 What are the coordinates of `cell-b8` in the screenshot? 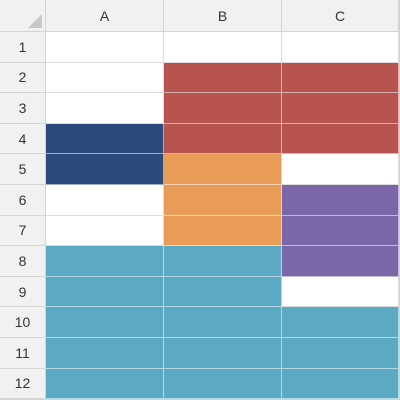 It's located at (223, 261).